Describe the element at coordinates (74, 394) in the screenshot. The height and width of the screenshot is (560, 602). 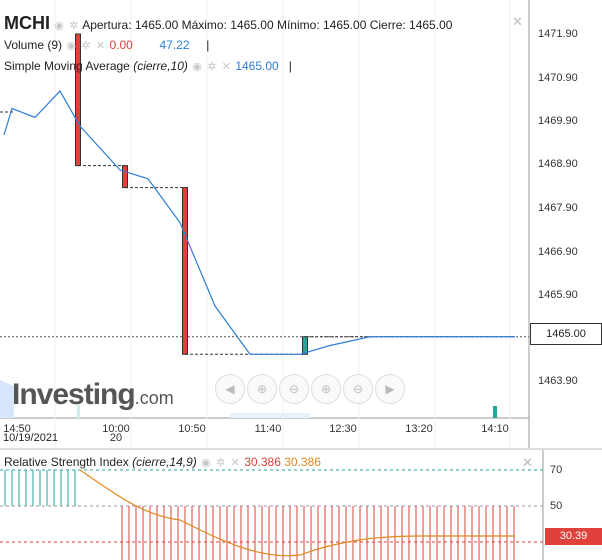
I see `logo-word: Investing` at that location.